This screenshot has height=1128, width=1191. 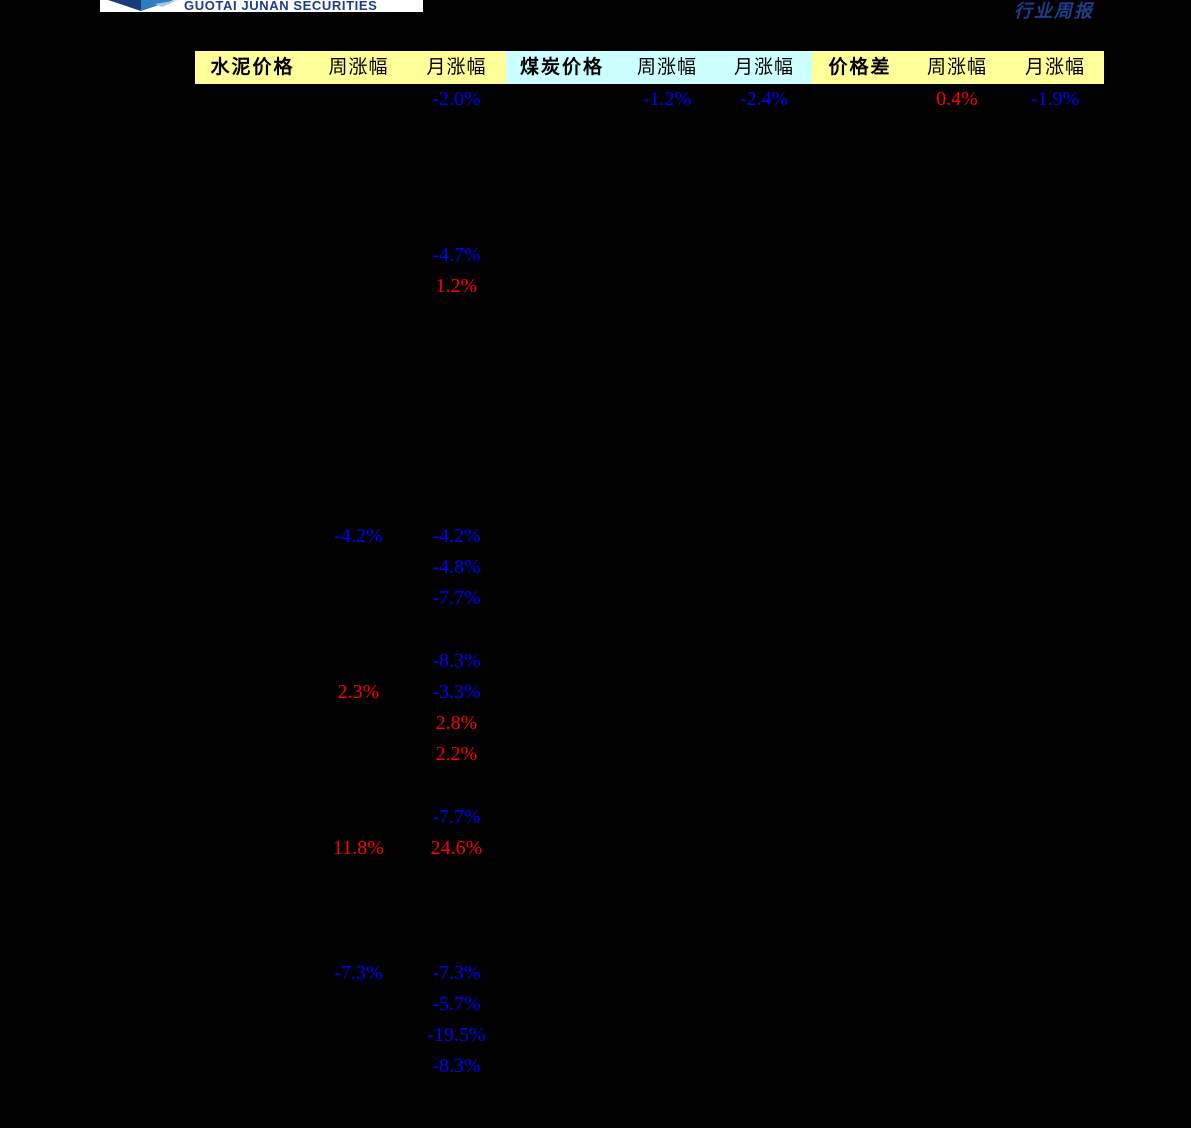 What do you see at coordinates (143, 5) in the screenshot?
I see `guotai-junan-logo-icon` at bounding box center [143, 5].